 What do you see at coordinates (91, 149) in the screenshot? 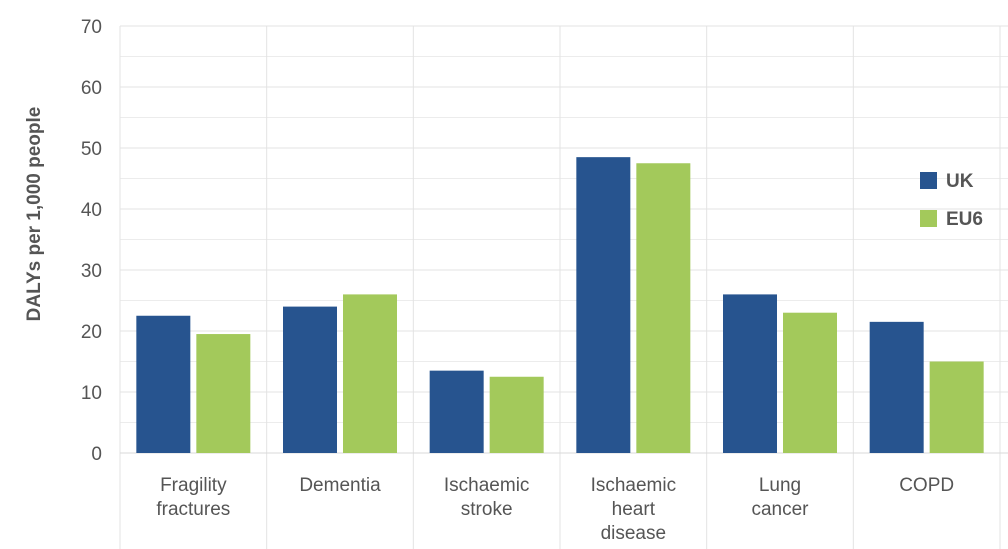
I see `y-tick-label: 50` at bounding box center [91, 149].